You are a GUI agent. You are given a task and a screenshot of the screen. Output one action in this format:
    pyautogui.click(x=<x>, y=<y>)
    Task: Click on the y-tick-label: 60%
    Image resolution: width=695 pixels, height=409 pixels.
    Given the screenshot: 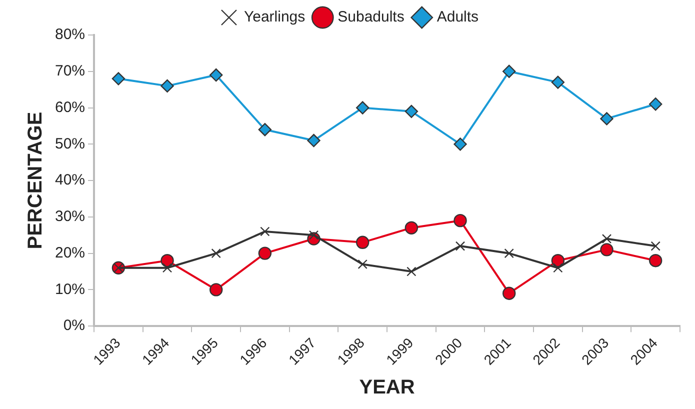 What is the action you would take?
    pyautogui.click(x=70, y=107)
    